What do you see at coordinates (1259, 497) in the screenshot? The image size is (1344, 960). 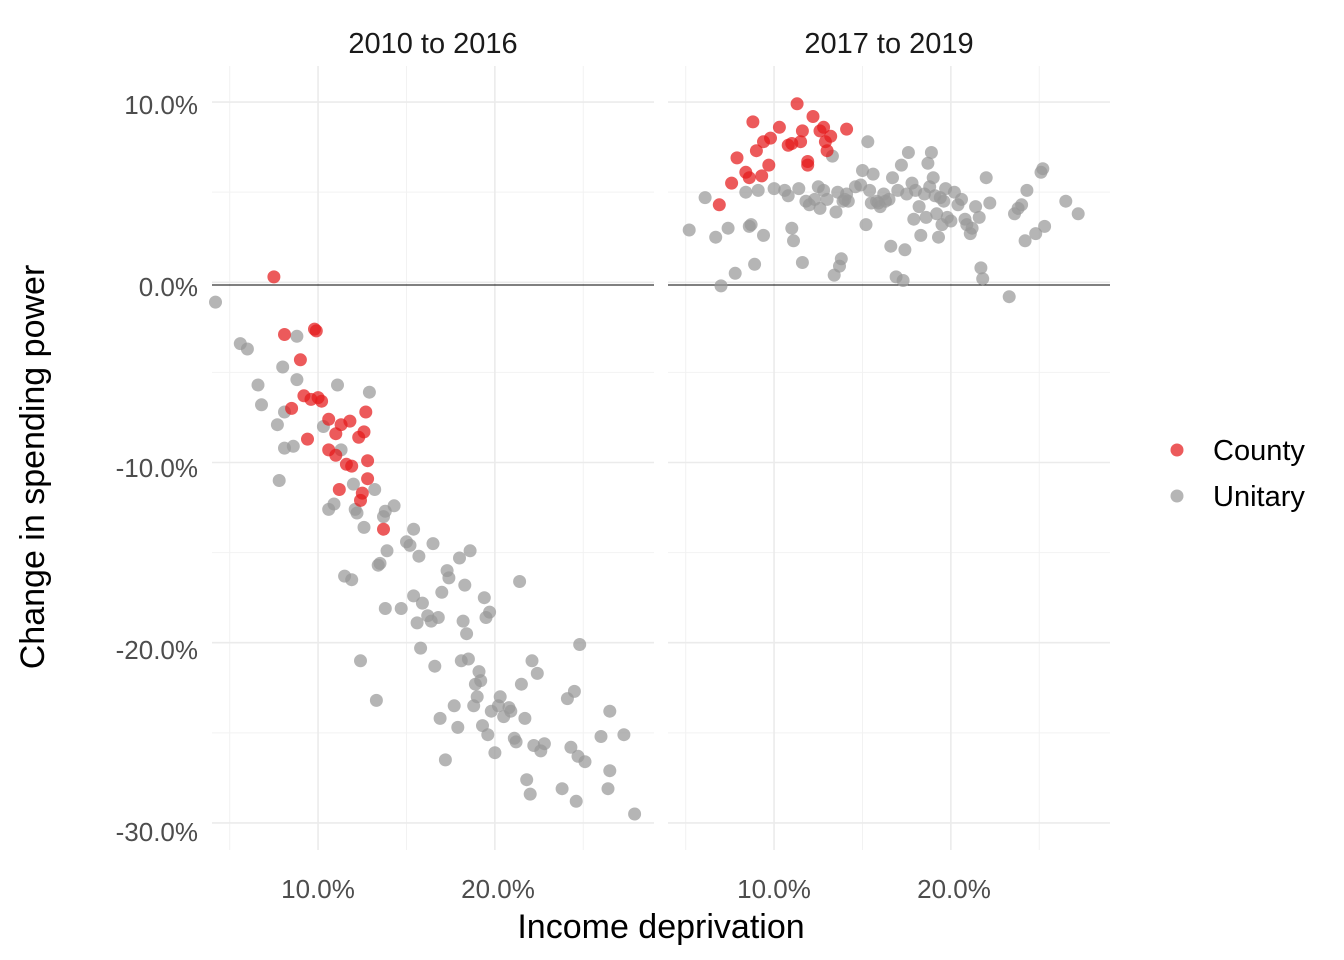 I see `legend-label-unitary: Unitary` at bounding box center [1259, 497].